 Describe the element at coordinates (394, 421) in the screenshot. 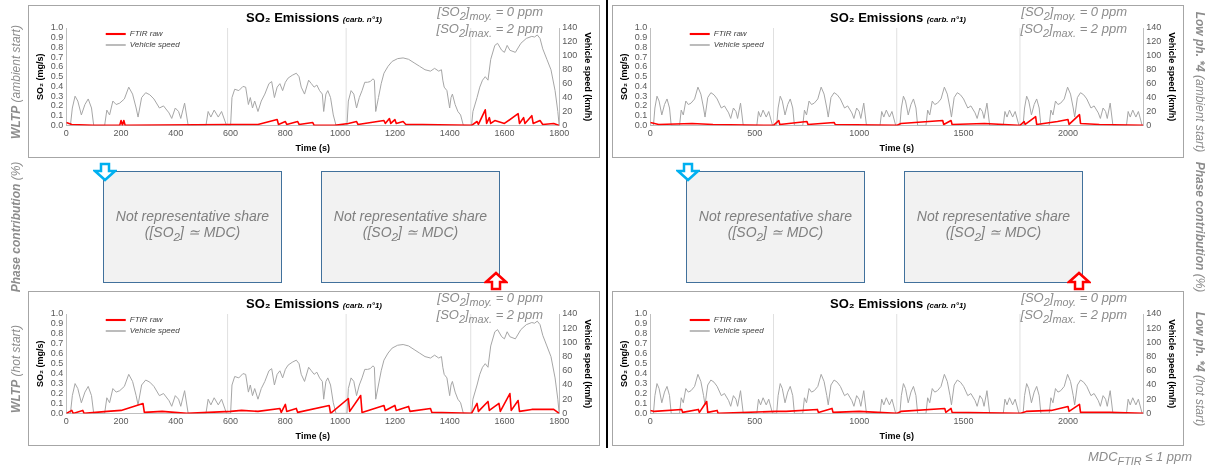

I see `x-tick-label: 1200` at that location.